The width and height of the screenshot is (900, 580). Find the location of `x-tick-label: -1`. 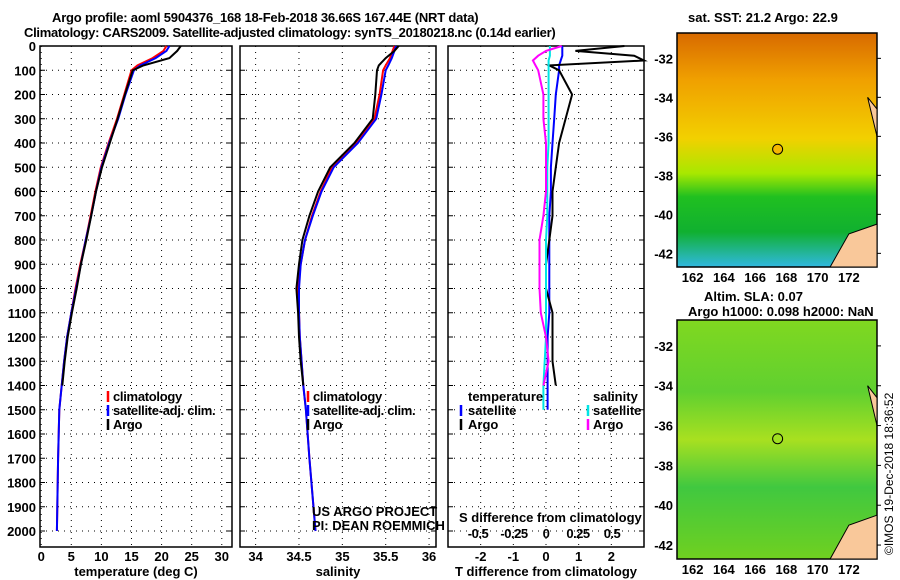

x-tick-label: -1 is located at coordinates (514, 556).